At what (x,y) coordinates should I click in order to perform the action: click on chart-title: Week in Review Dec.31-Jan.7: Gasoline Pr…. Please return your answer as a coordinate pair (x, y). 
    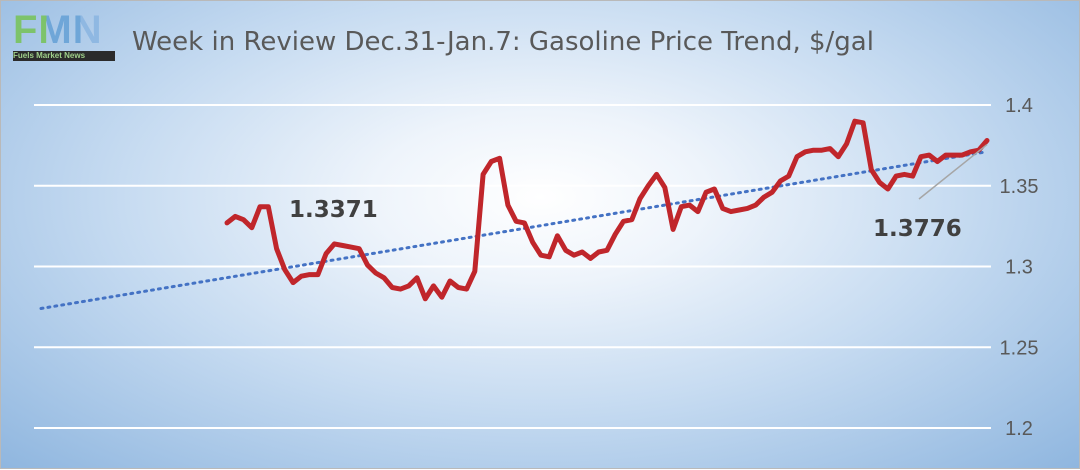
    Looking at the image, I should click on (503, 42).